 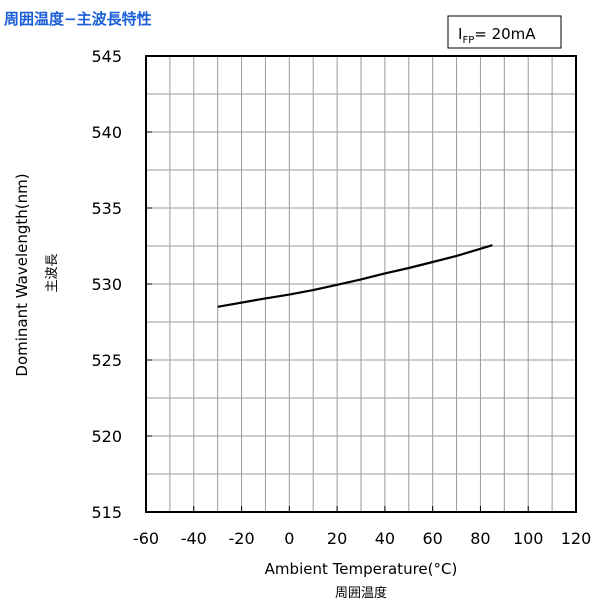 I want to click on y-tick-label: 520, so click(x=106, y=436).